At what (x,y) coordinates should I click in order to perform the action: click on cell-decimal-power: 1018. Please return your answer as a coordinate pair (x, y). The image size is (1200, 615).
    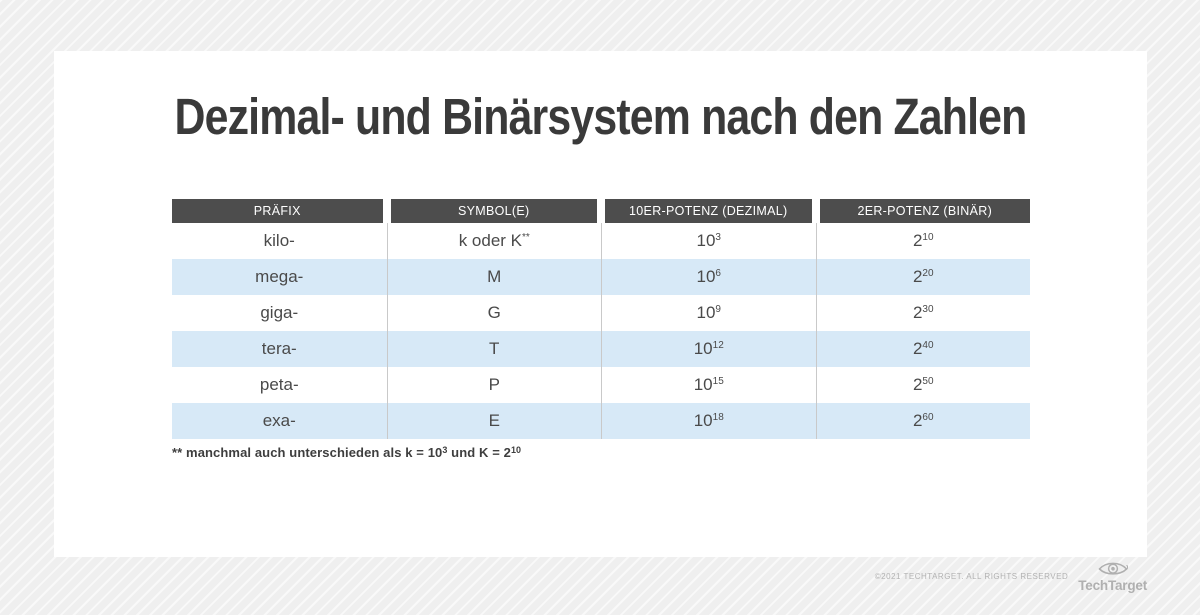
    Looking at the image, I should click on (708, 421).